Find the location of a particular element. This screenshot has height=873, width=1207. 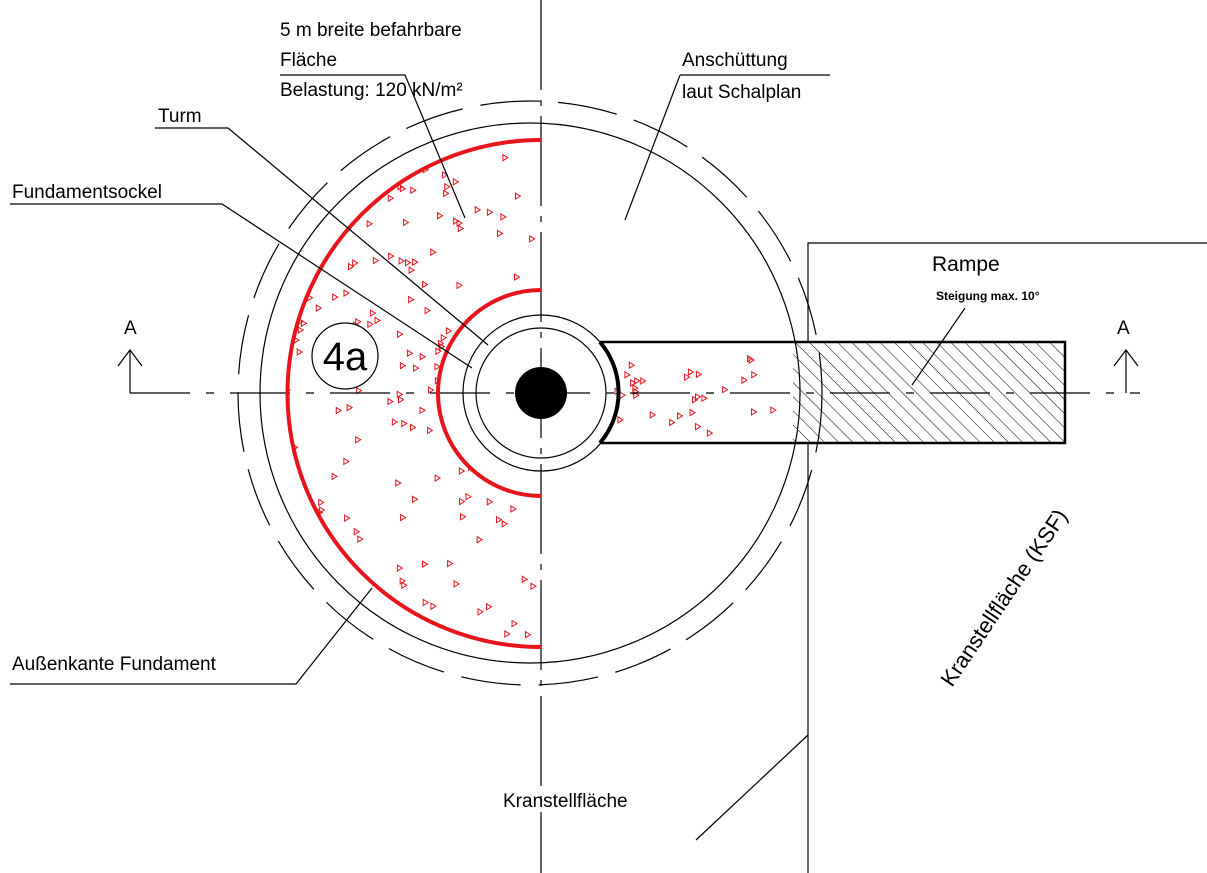

ramp-end is located at coordinates (609, 392).